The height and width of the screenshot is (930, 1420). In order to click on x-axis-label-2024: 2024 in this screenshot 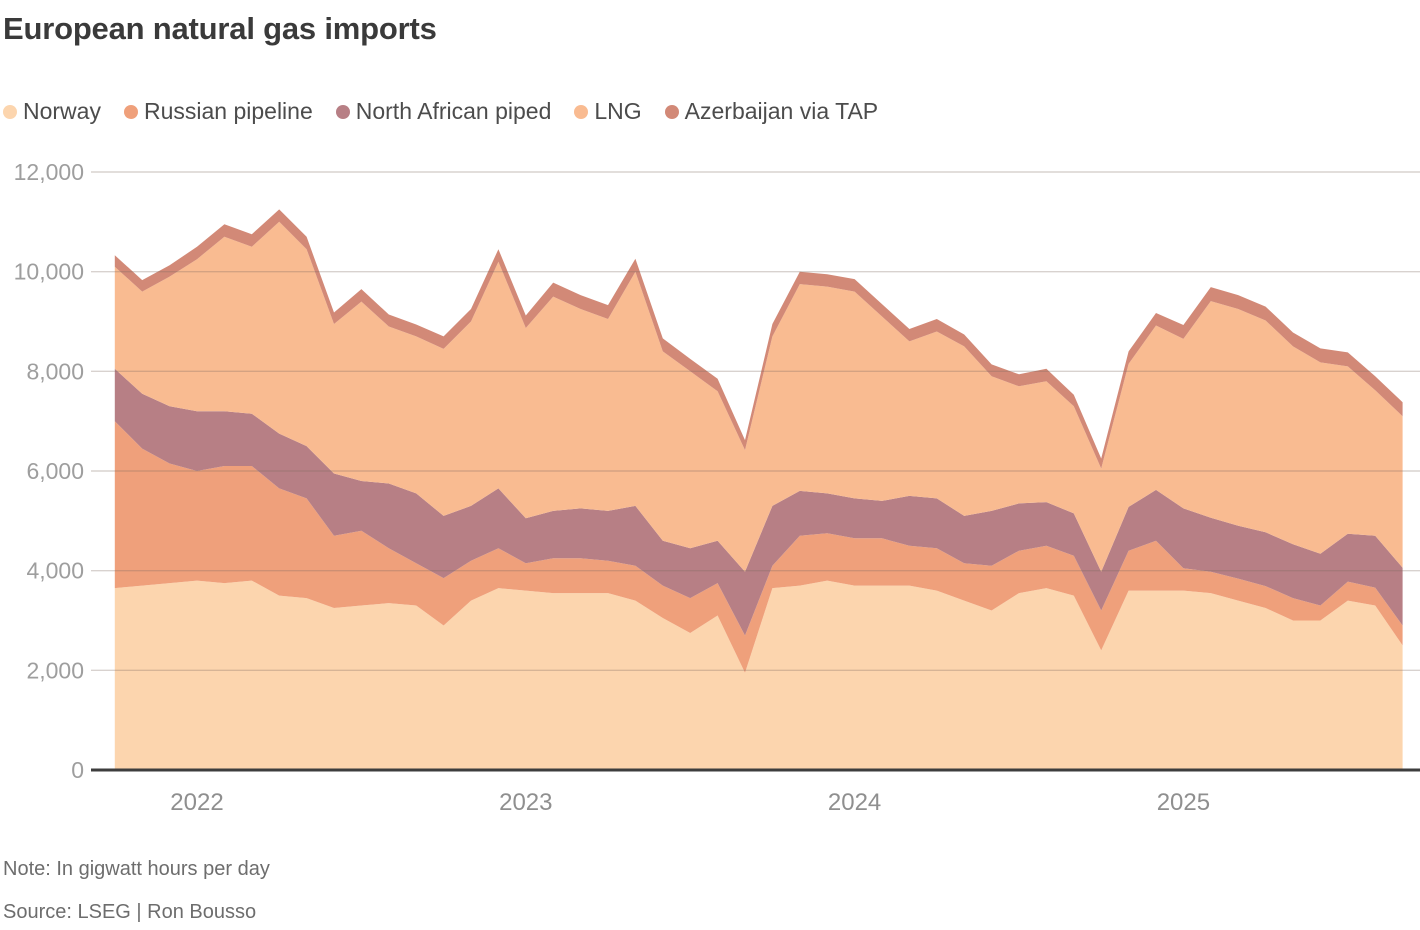, I will do `click(854, 802)`.